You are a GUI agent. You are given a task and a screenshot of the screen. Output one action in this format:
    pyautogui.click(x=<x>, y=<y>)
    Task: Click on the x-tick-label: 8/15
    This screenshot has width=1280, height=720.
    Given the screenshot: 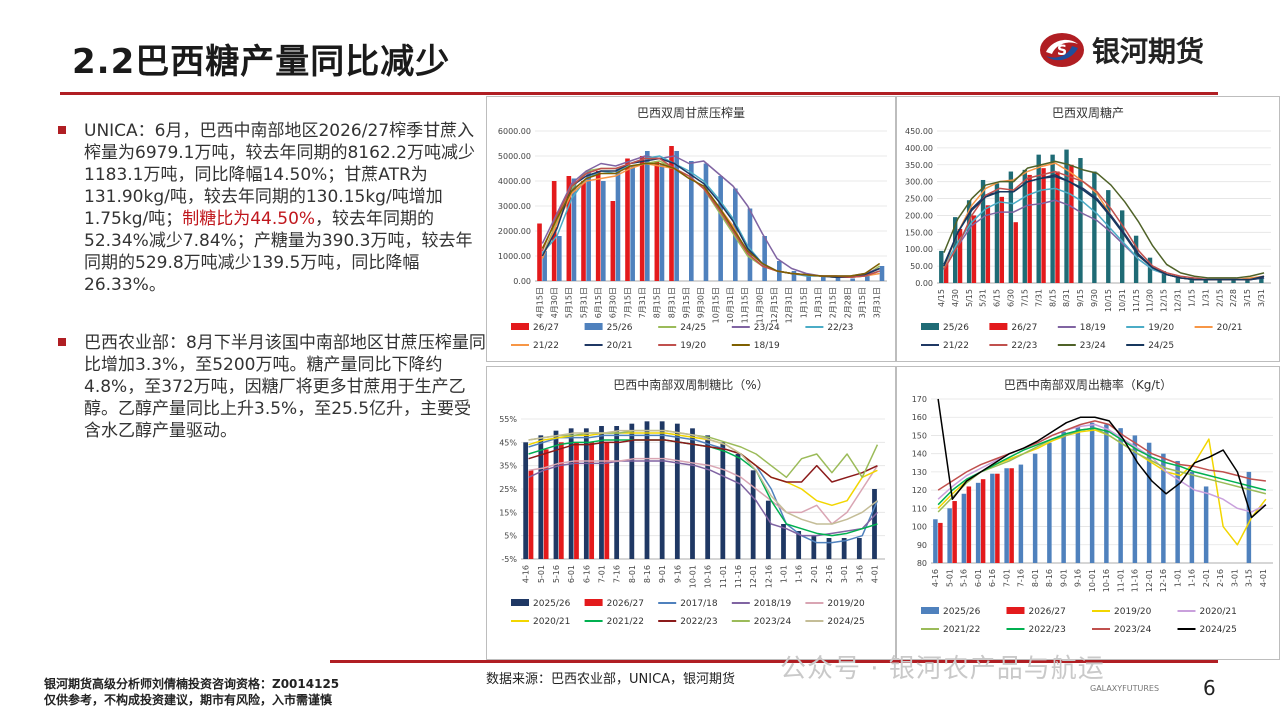 What is the action you would take?
    pyautogui.click(x=1052, y=298)
    